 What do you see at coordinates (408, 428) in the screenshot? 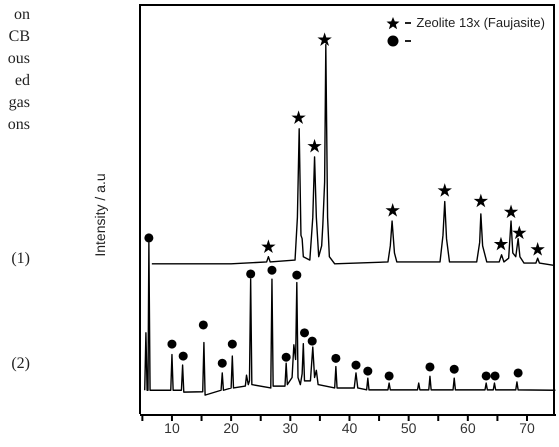
I see `x-tick-label: 50` at bounding box center [408, 428].